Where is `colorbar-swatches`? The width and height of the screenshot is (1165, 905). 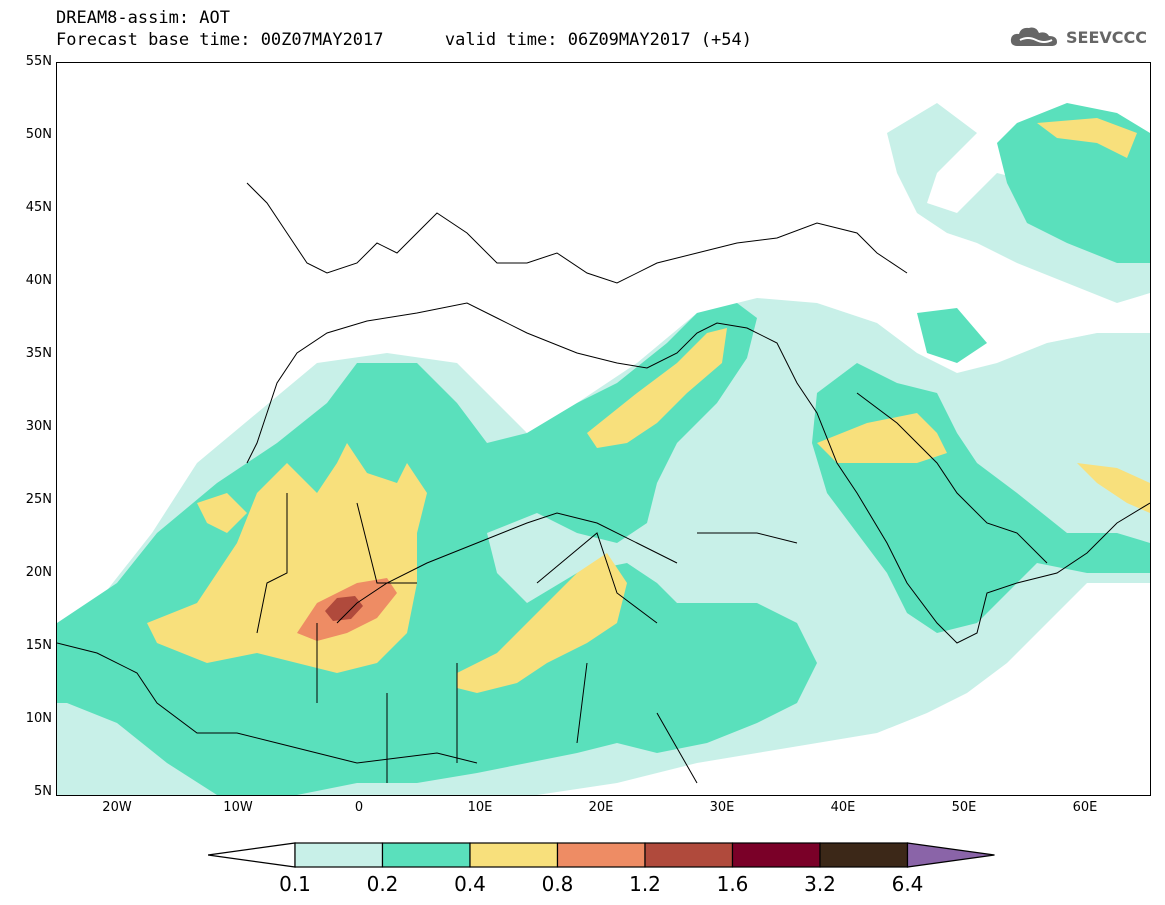
colorbar-swatches is located at coordinates (601, 855).